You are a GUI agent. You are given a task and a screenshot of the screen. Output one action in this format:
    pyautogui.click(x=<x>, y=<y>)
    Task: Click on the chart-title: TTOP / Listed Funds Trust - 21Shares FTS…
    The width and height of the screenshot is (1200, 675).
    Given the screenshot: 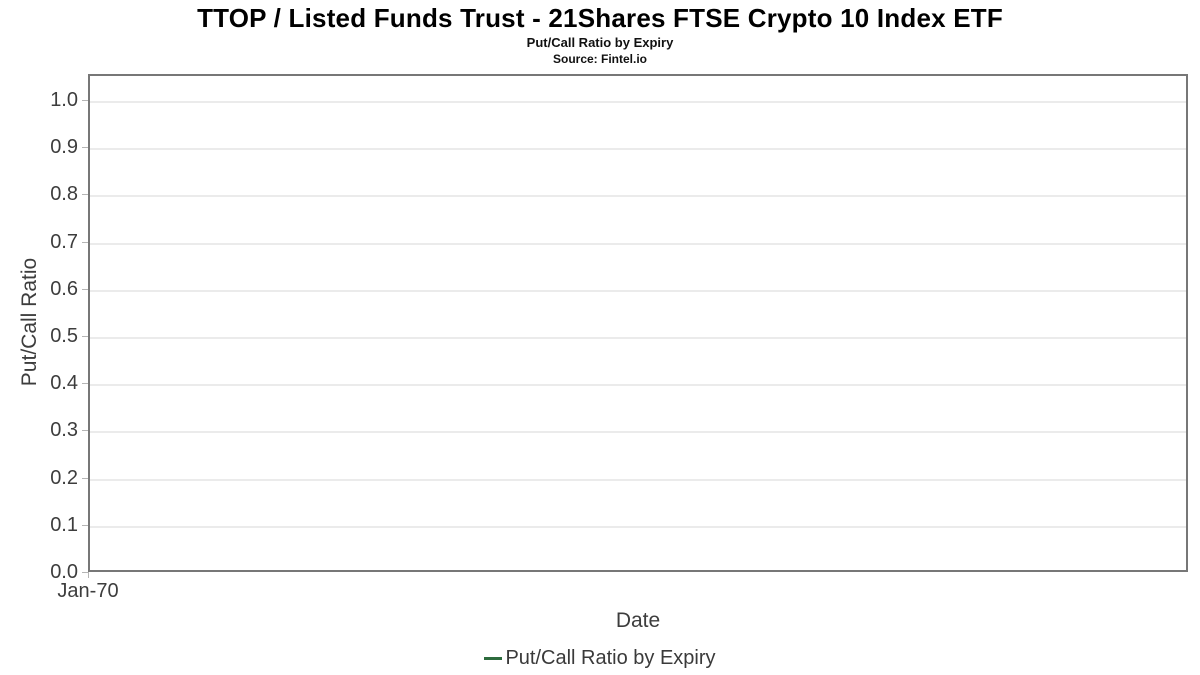 What is the action you would take?
    pyautogui.click(x=600, y=18)
    